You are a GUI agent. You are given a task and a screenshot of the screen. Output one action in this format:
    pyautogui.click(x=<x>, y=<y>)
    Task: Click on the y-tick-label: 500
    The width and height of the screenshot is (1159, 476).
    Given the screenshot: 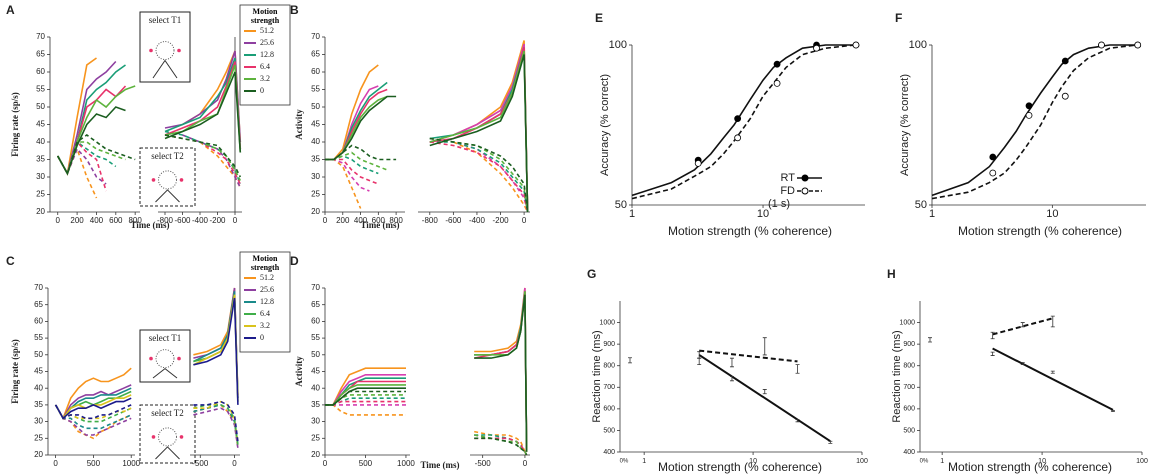 What is the action you would take?
    pyautogui.click(x=909, y=430)
    